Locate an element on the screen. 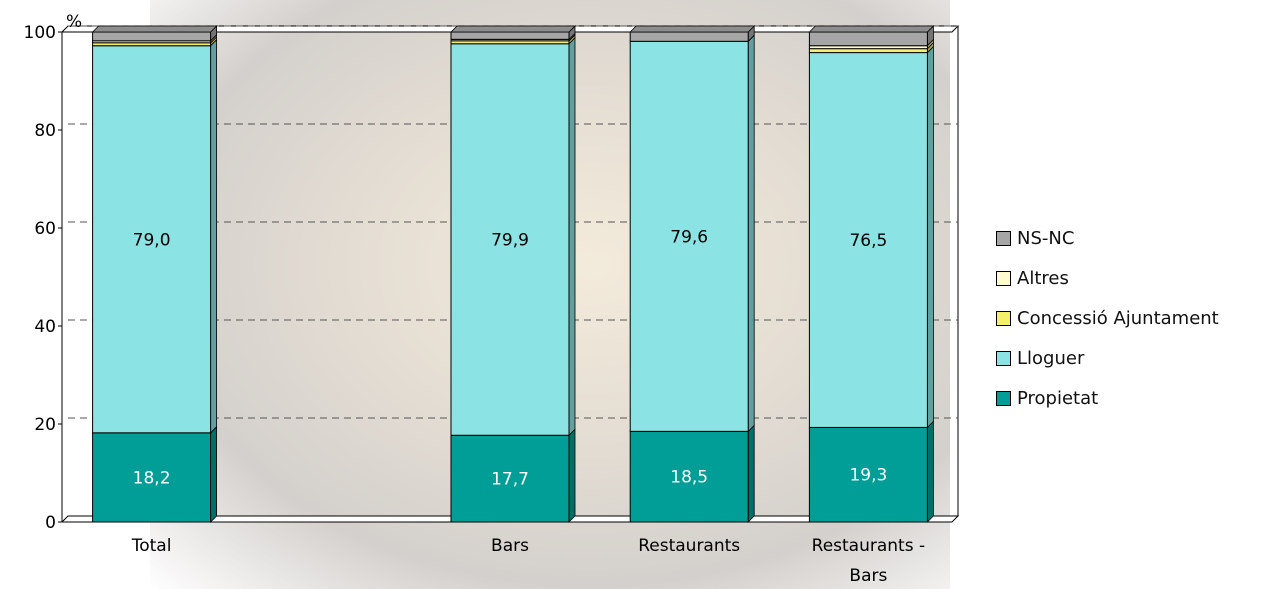 This screenshot has height=589, width=1288. y-tick-label: 80 is located at coordinates (45, 131).